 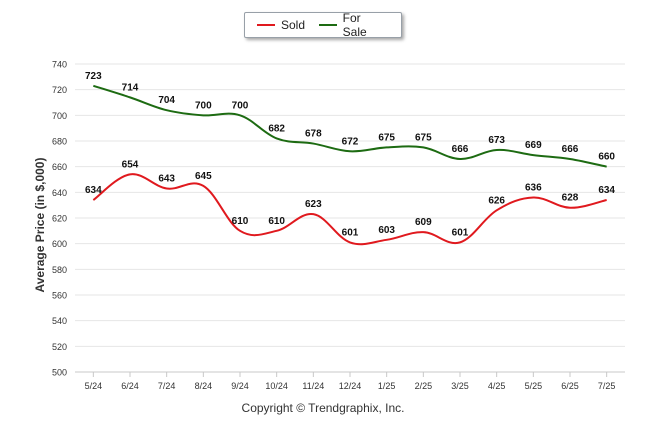 I want to click on x-tick-label-9: 2/25, so click(x=424, y=386).